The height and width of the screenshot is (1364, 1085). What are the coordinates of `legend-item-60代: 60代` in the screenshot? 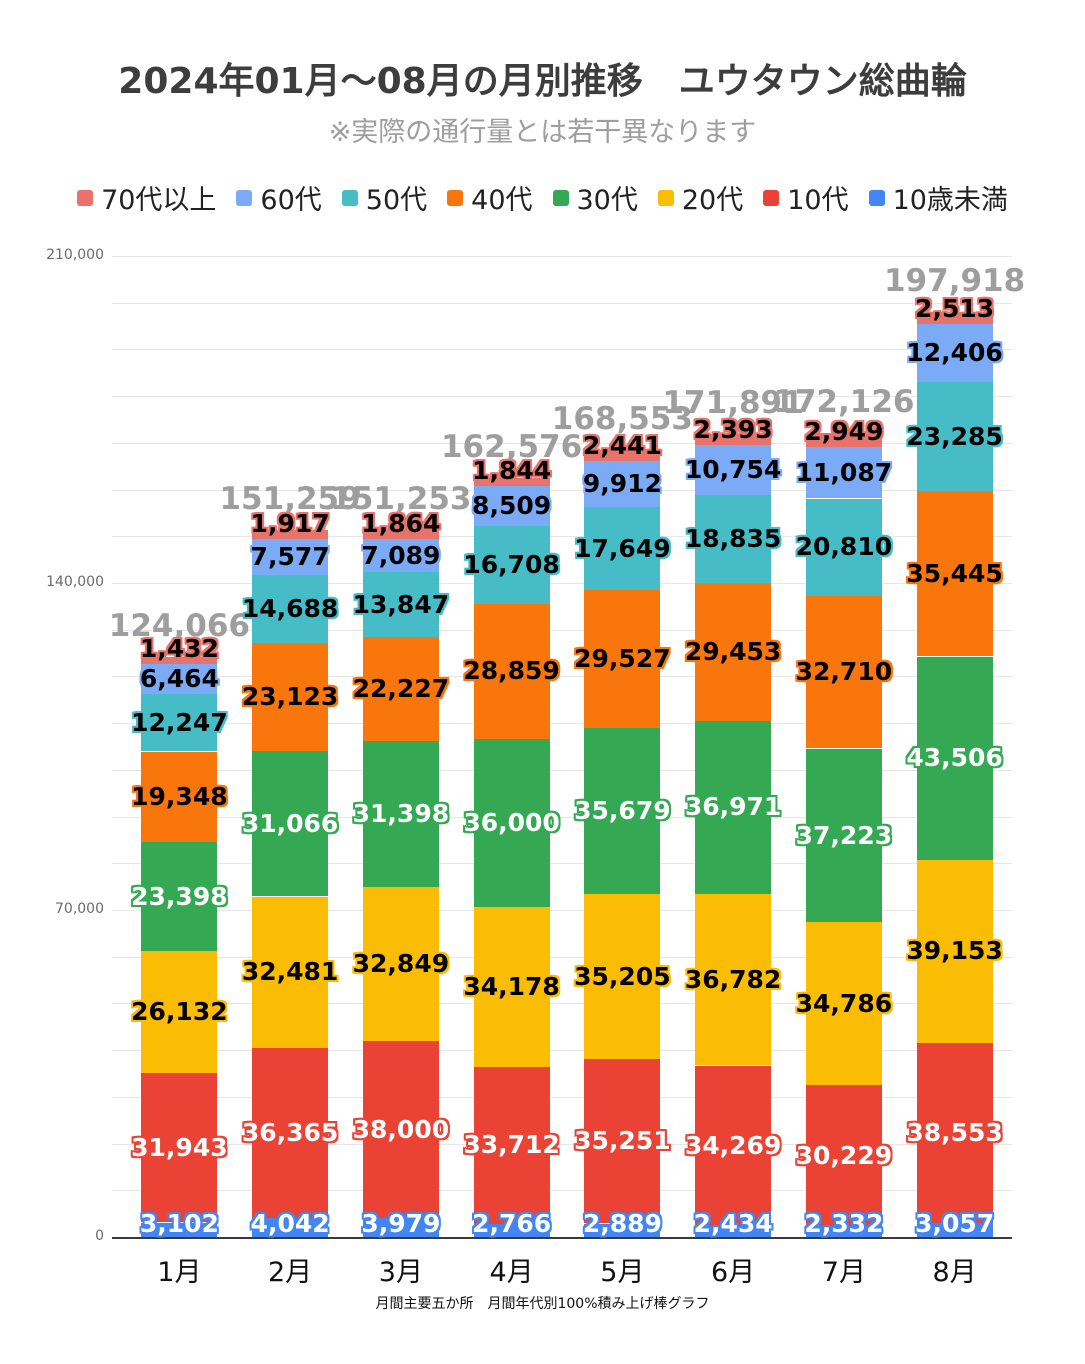 It's located at (279, 197).